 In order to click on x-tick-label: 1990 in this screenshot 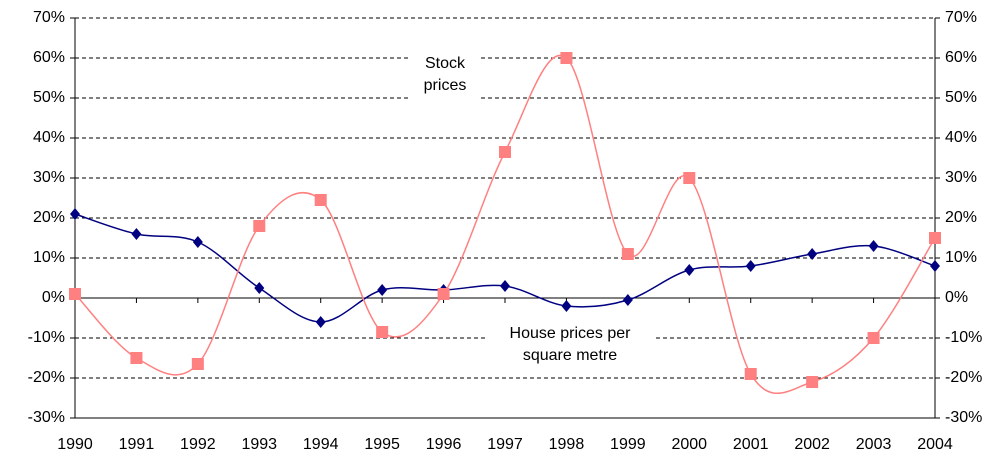, I will do `click(75, 444)`.